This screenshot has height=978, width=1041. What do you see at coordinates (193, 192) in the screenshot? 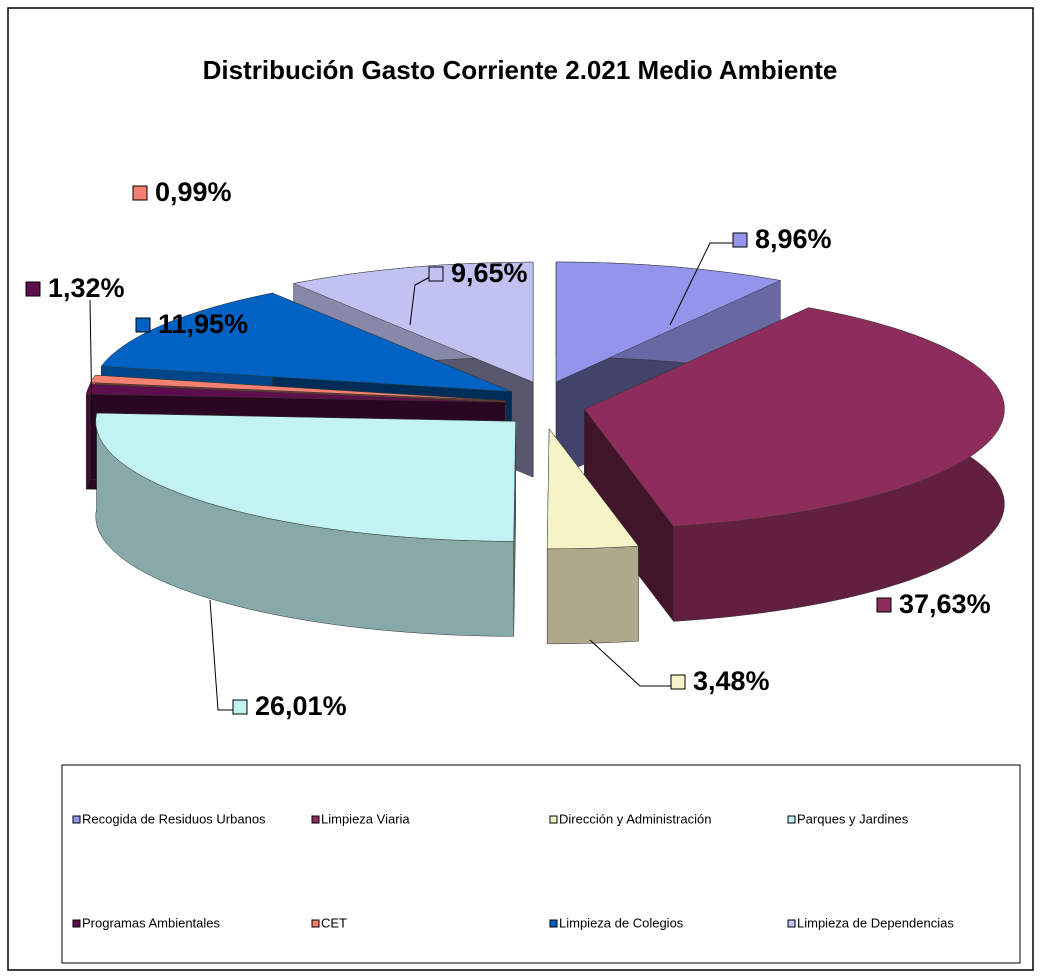
I see `data-label: 0,99%` at bounding box center [193, 192].